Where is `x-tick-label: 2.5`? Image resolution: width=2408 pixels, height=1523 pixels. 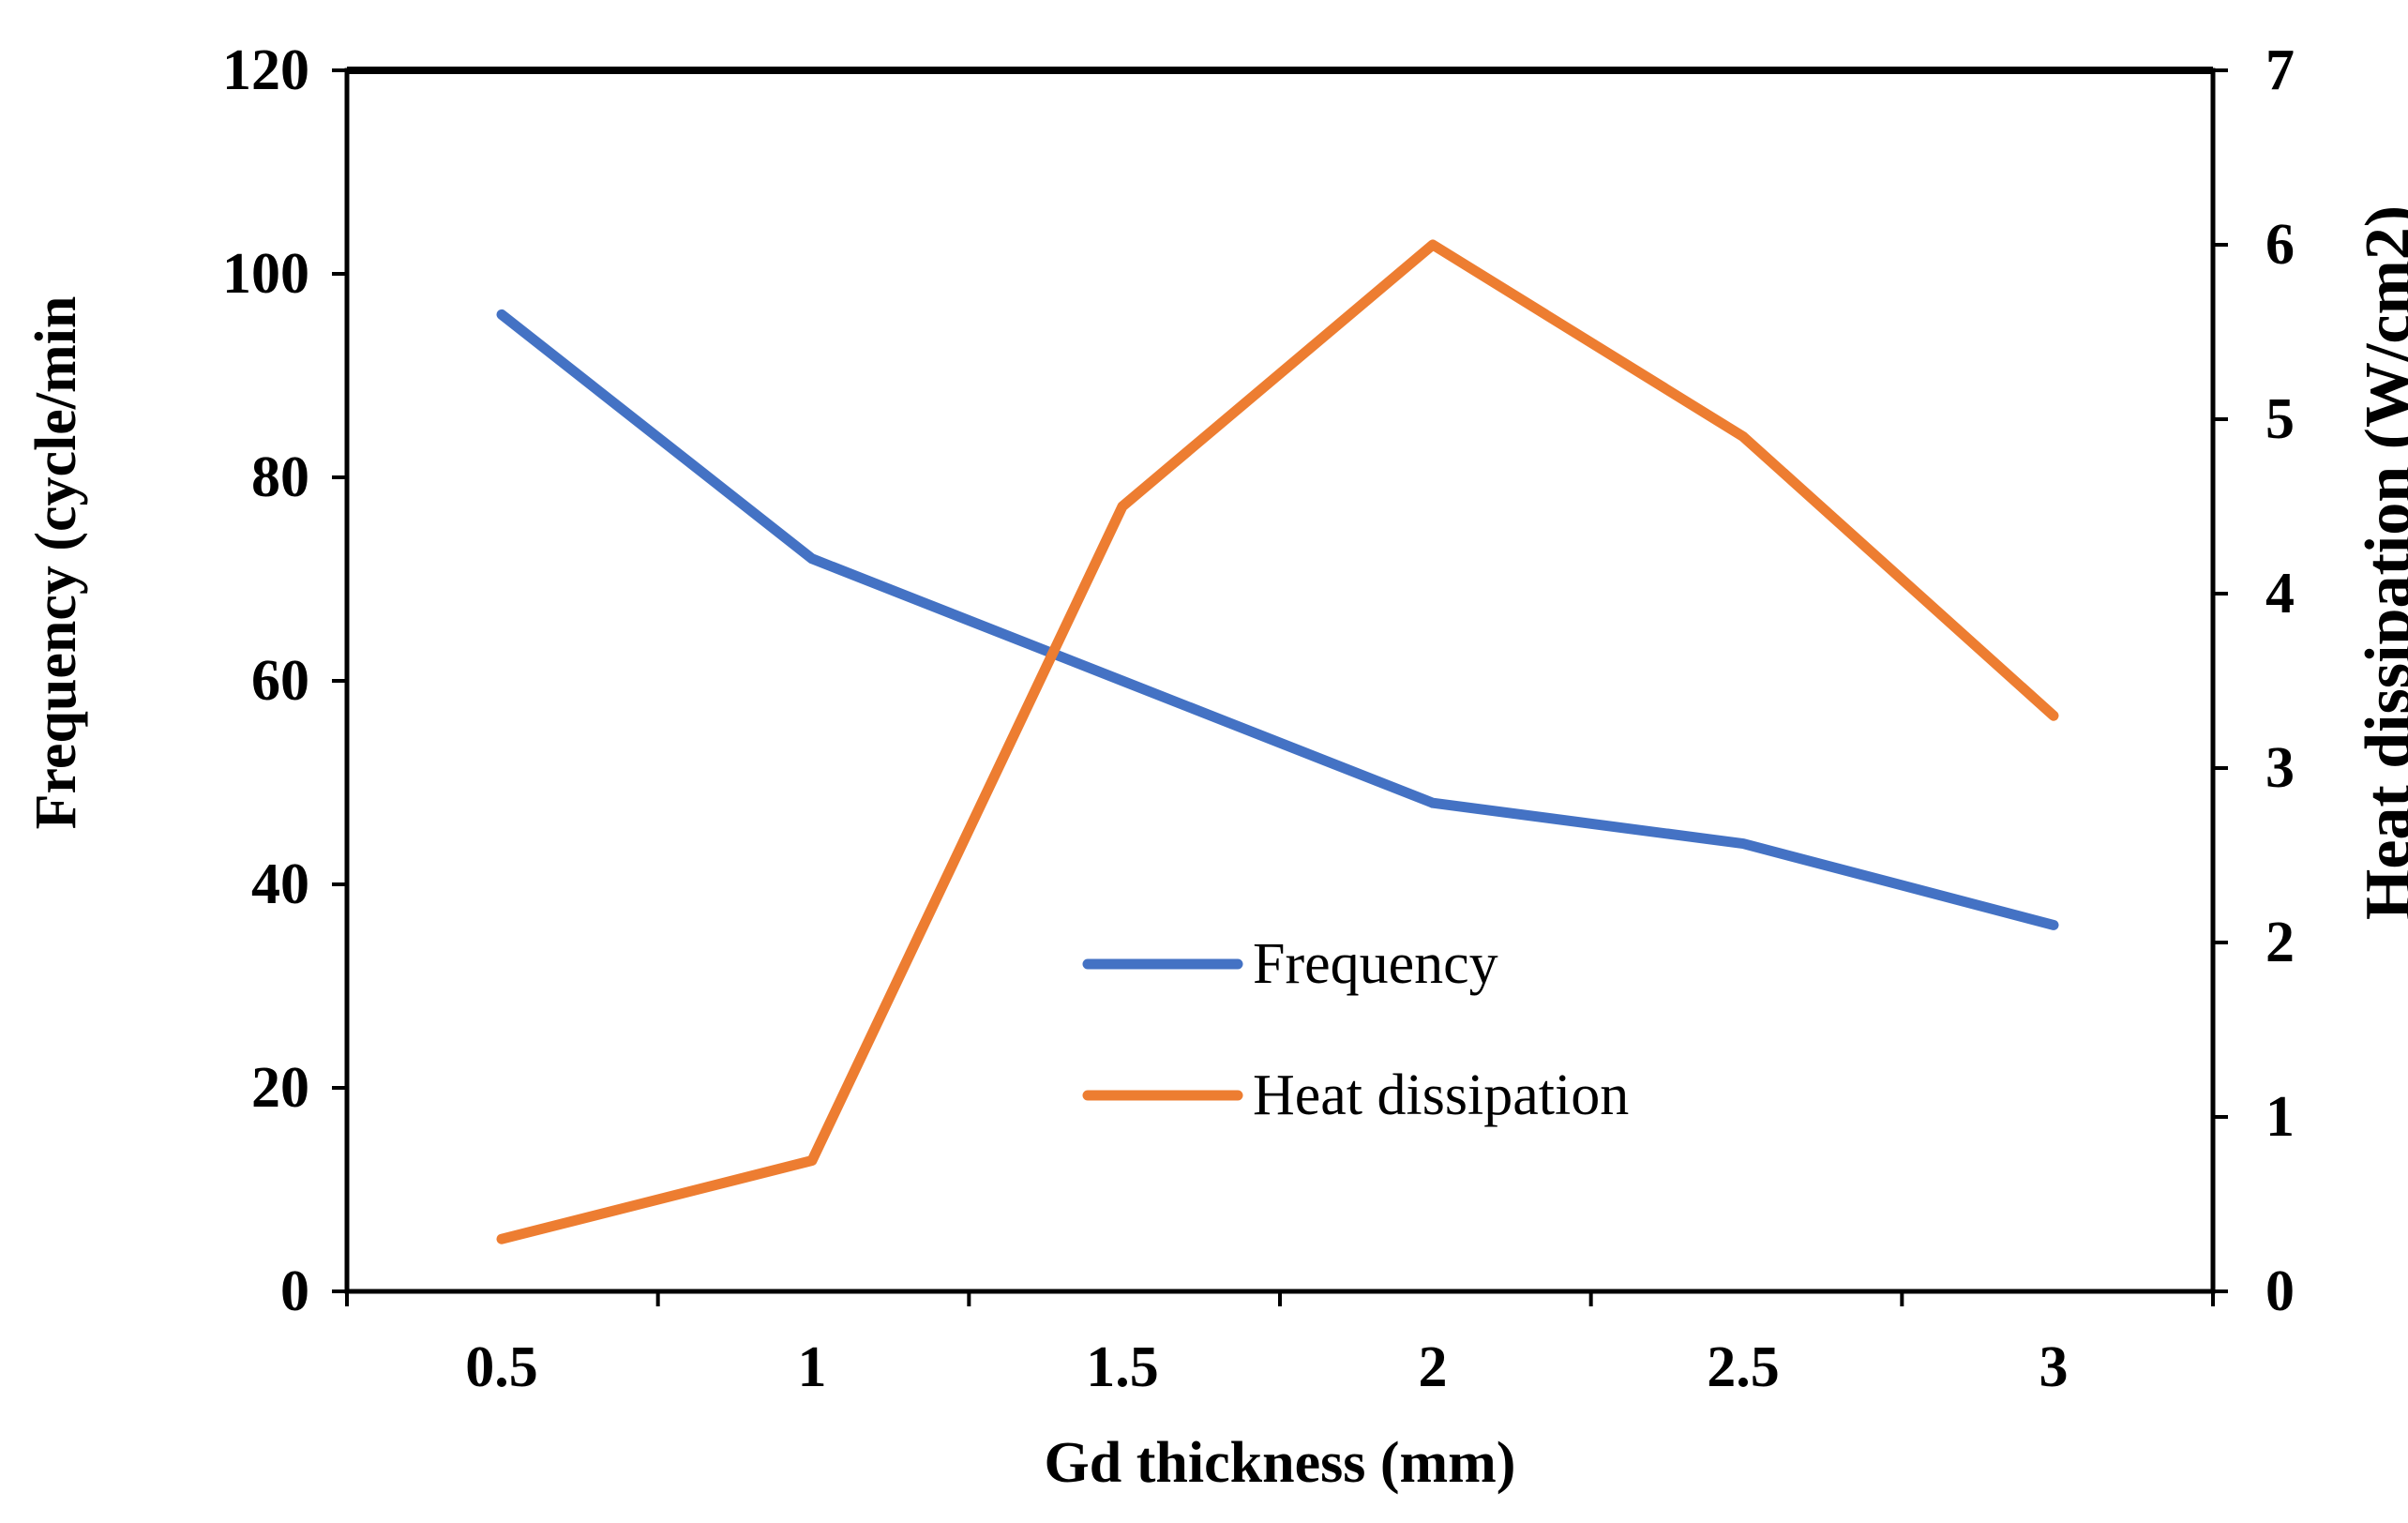
x-tick-label: 2.5 is located at coordinates (1743, 1367).